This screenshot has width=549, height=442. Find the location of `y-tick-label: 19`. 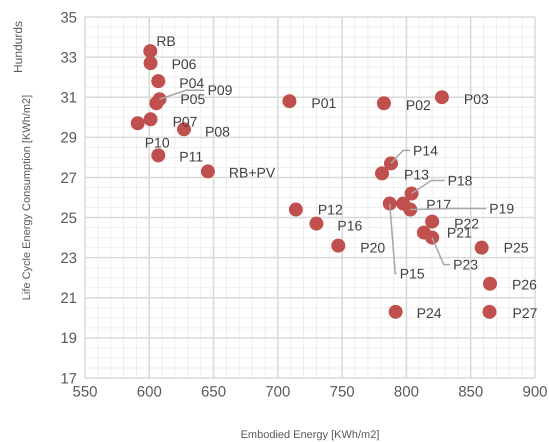

y-tick-label: 19 is located at coordinates (68, 339).